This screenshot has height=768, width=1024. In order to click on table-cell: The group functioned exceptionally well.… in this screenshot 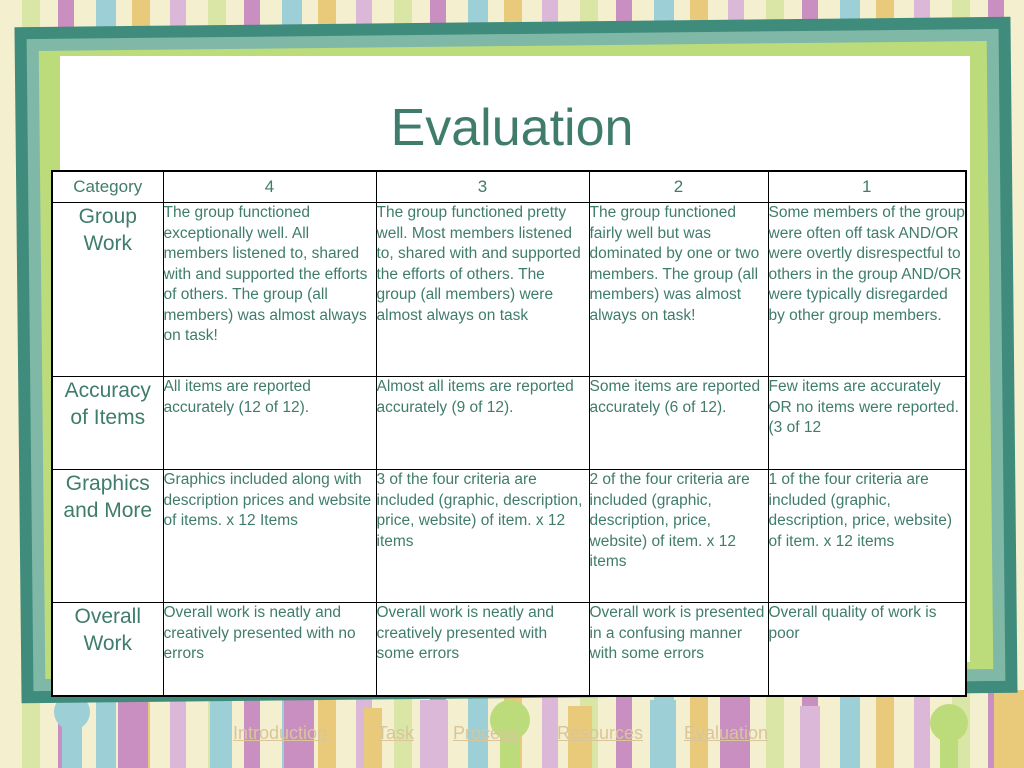, I will do `click(269, 289)`.